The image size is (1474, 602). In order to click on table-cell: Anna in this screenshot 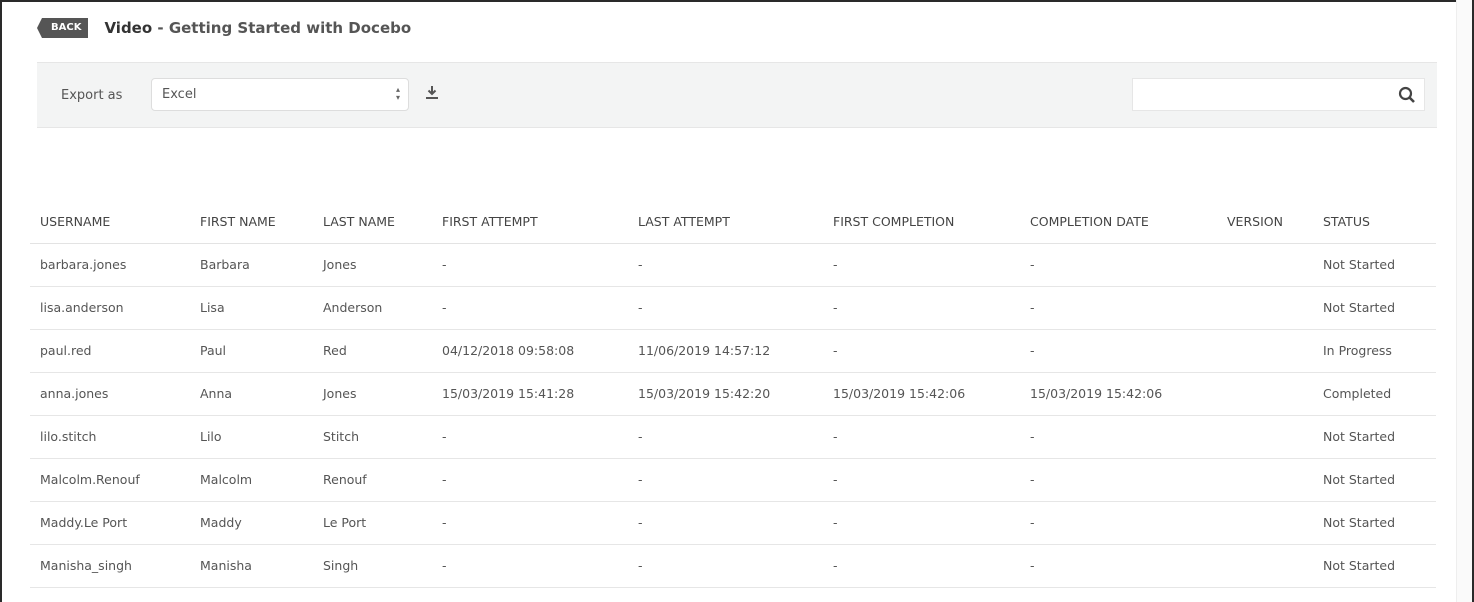, I will do `click(251, 394)`.